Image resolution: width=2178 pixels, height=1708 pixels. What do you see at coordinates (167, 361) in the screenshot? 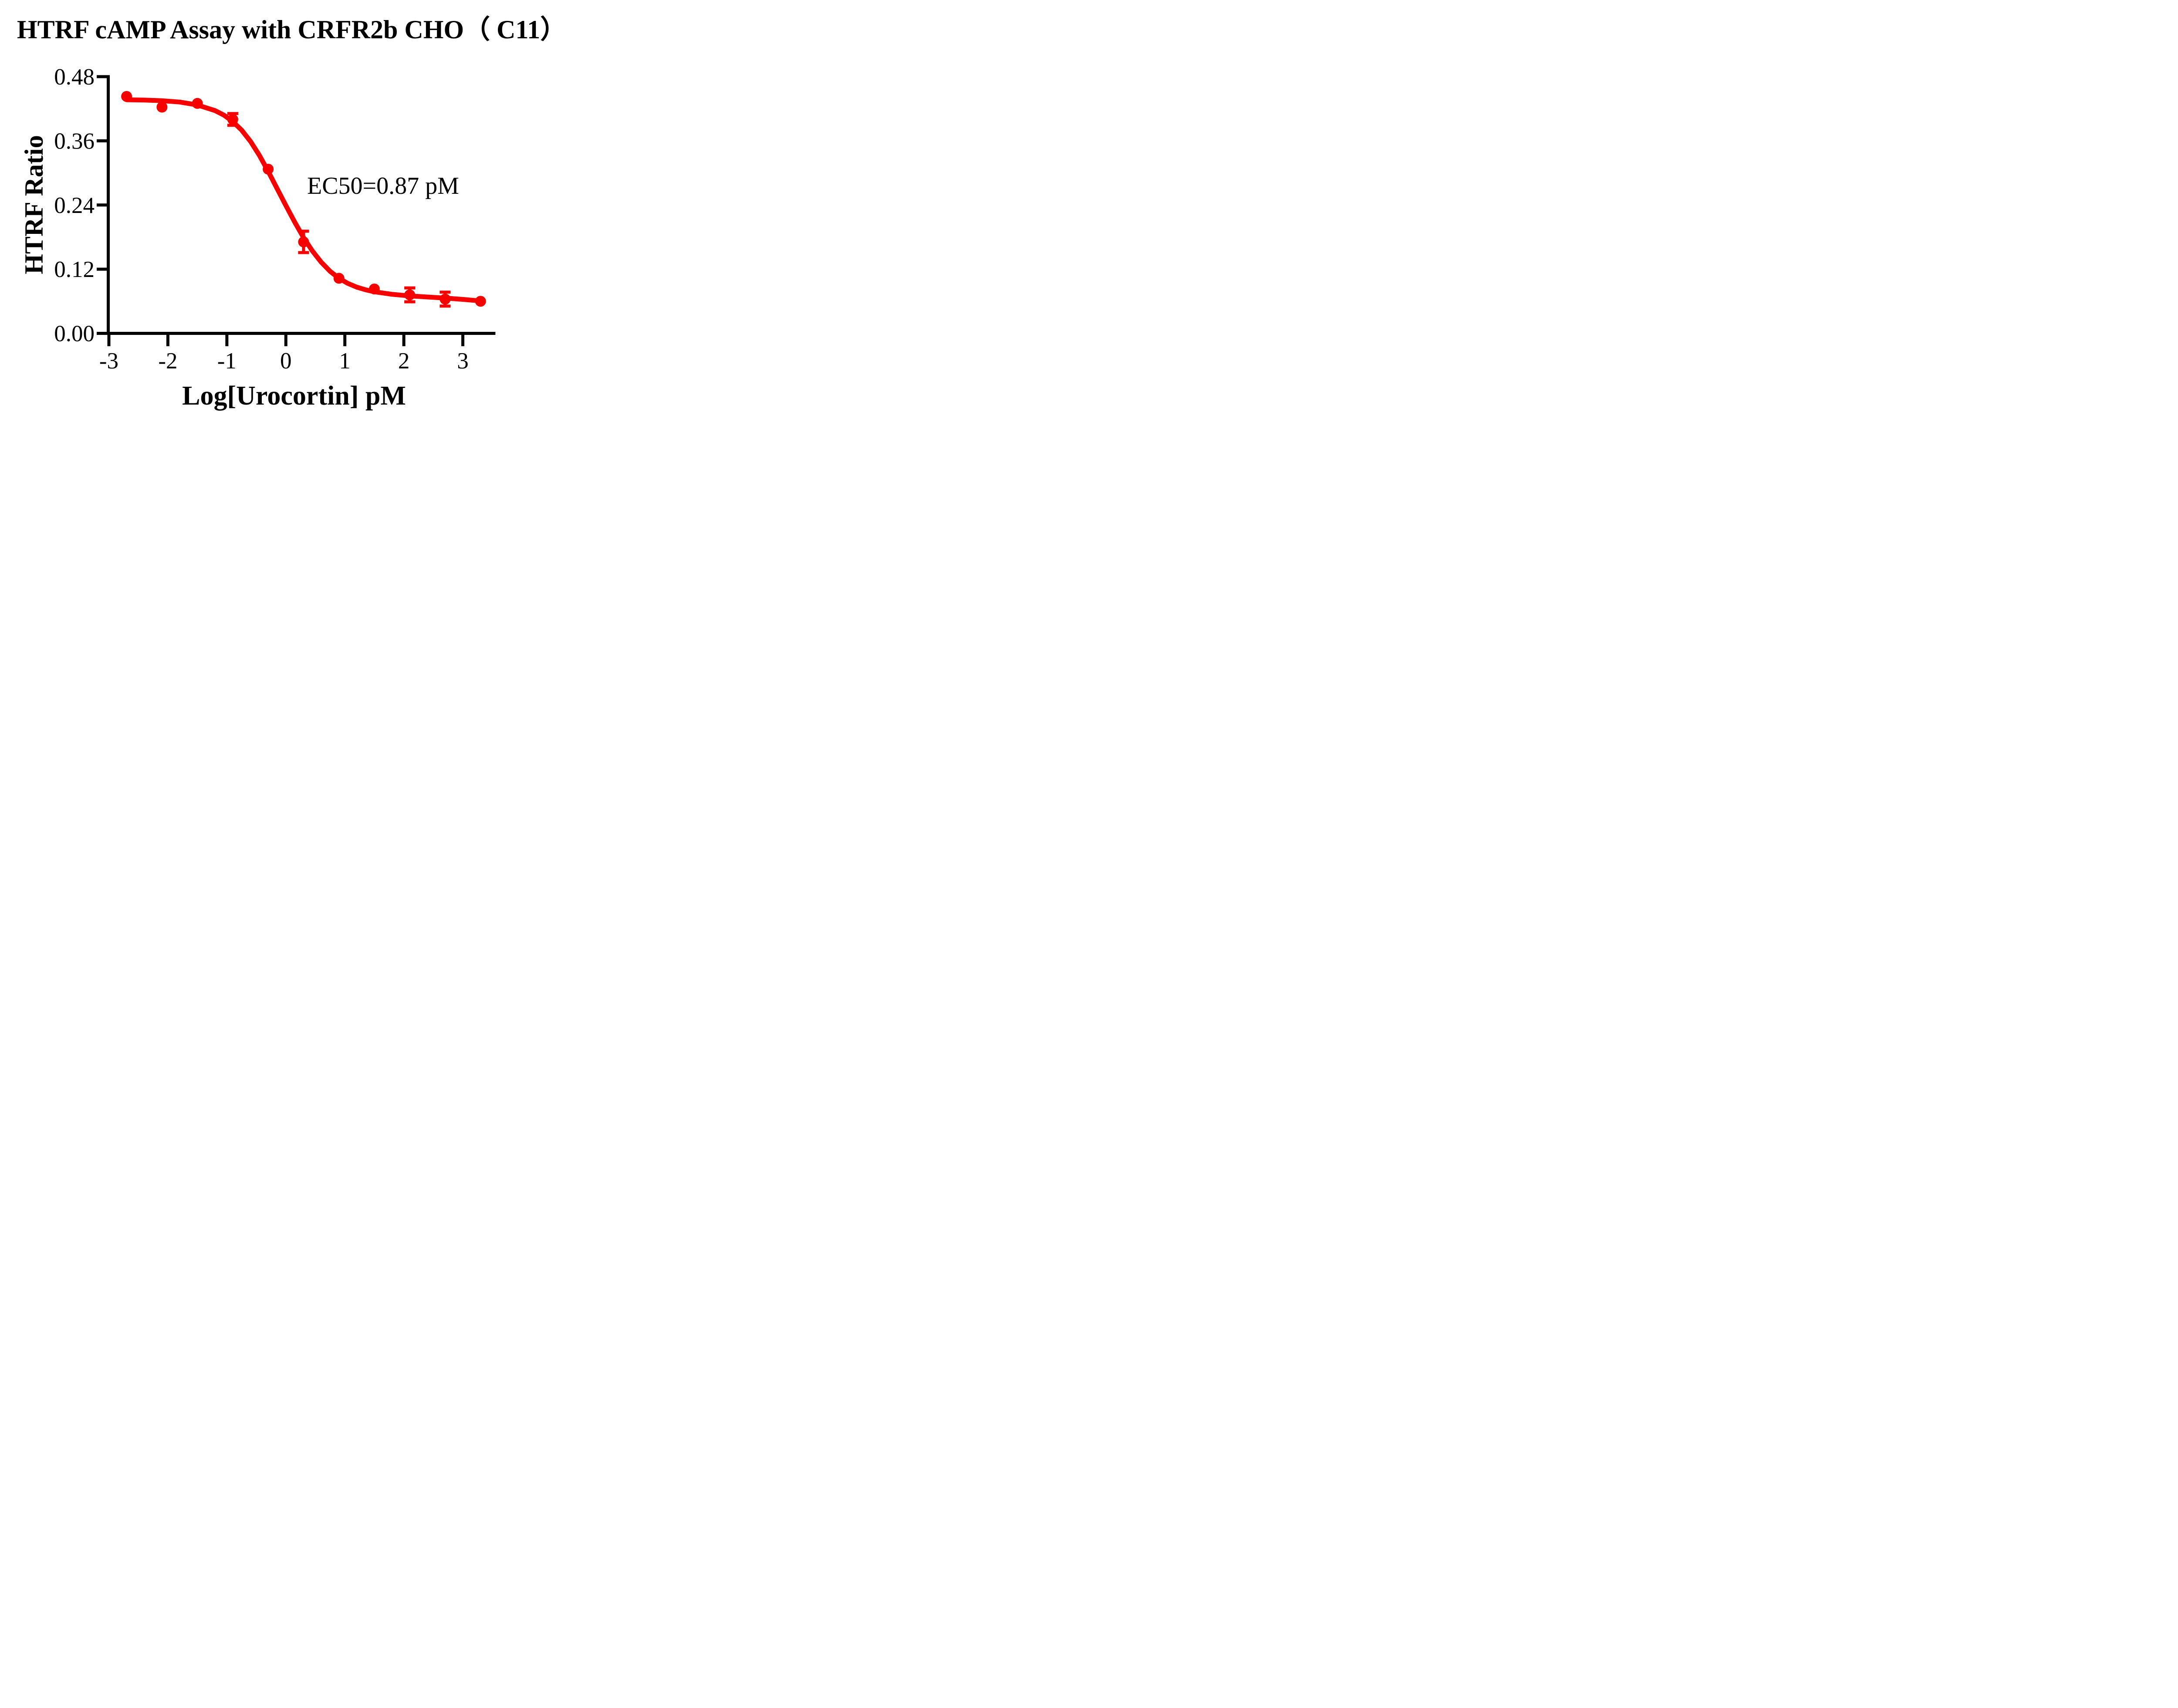
I see `x-tick-label: -2` at bounding box center [167, 361].